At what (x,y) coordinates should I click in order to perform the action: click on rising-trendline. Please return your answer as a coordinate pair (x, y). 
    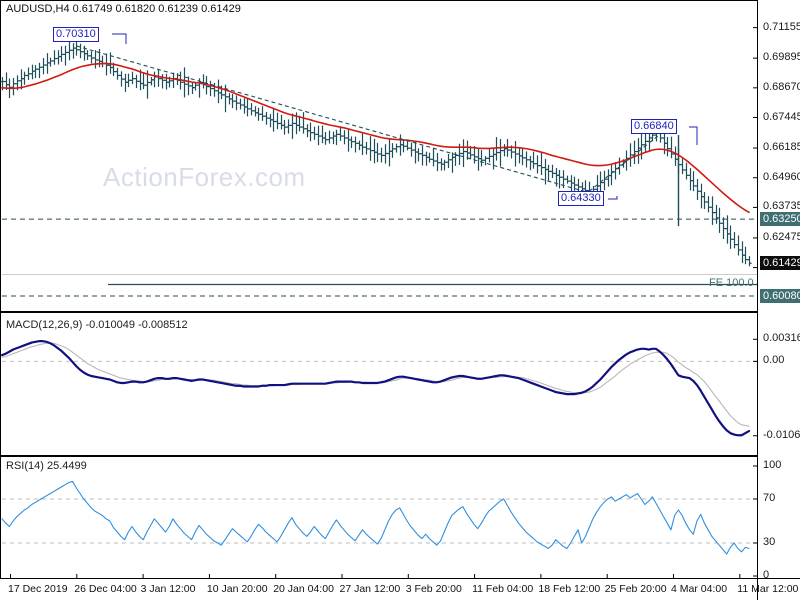
    Looking at the image, I should click on (624, 162).